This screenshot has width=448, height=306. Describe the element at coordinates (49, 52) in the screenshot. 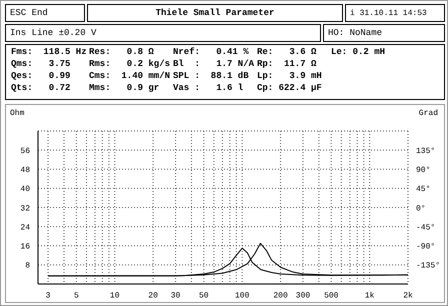

I see `text: Fms: 118.5 Hz` at that location.